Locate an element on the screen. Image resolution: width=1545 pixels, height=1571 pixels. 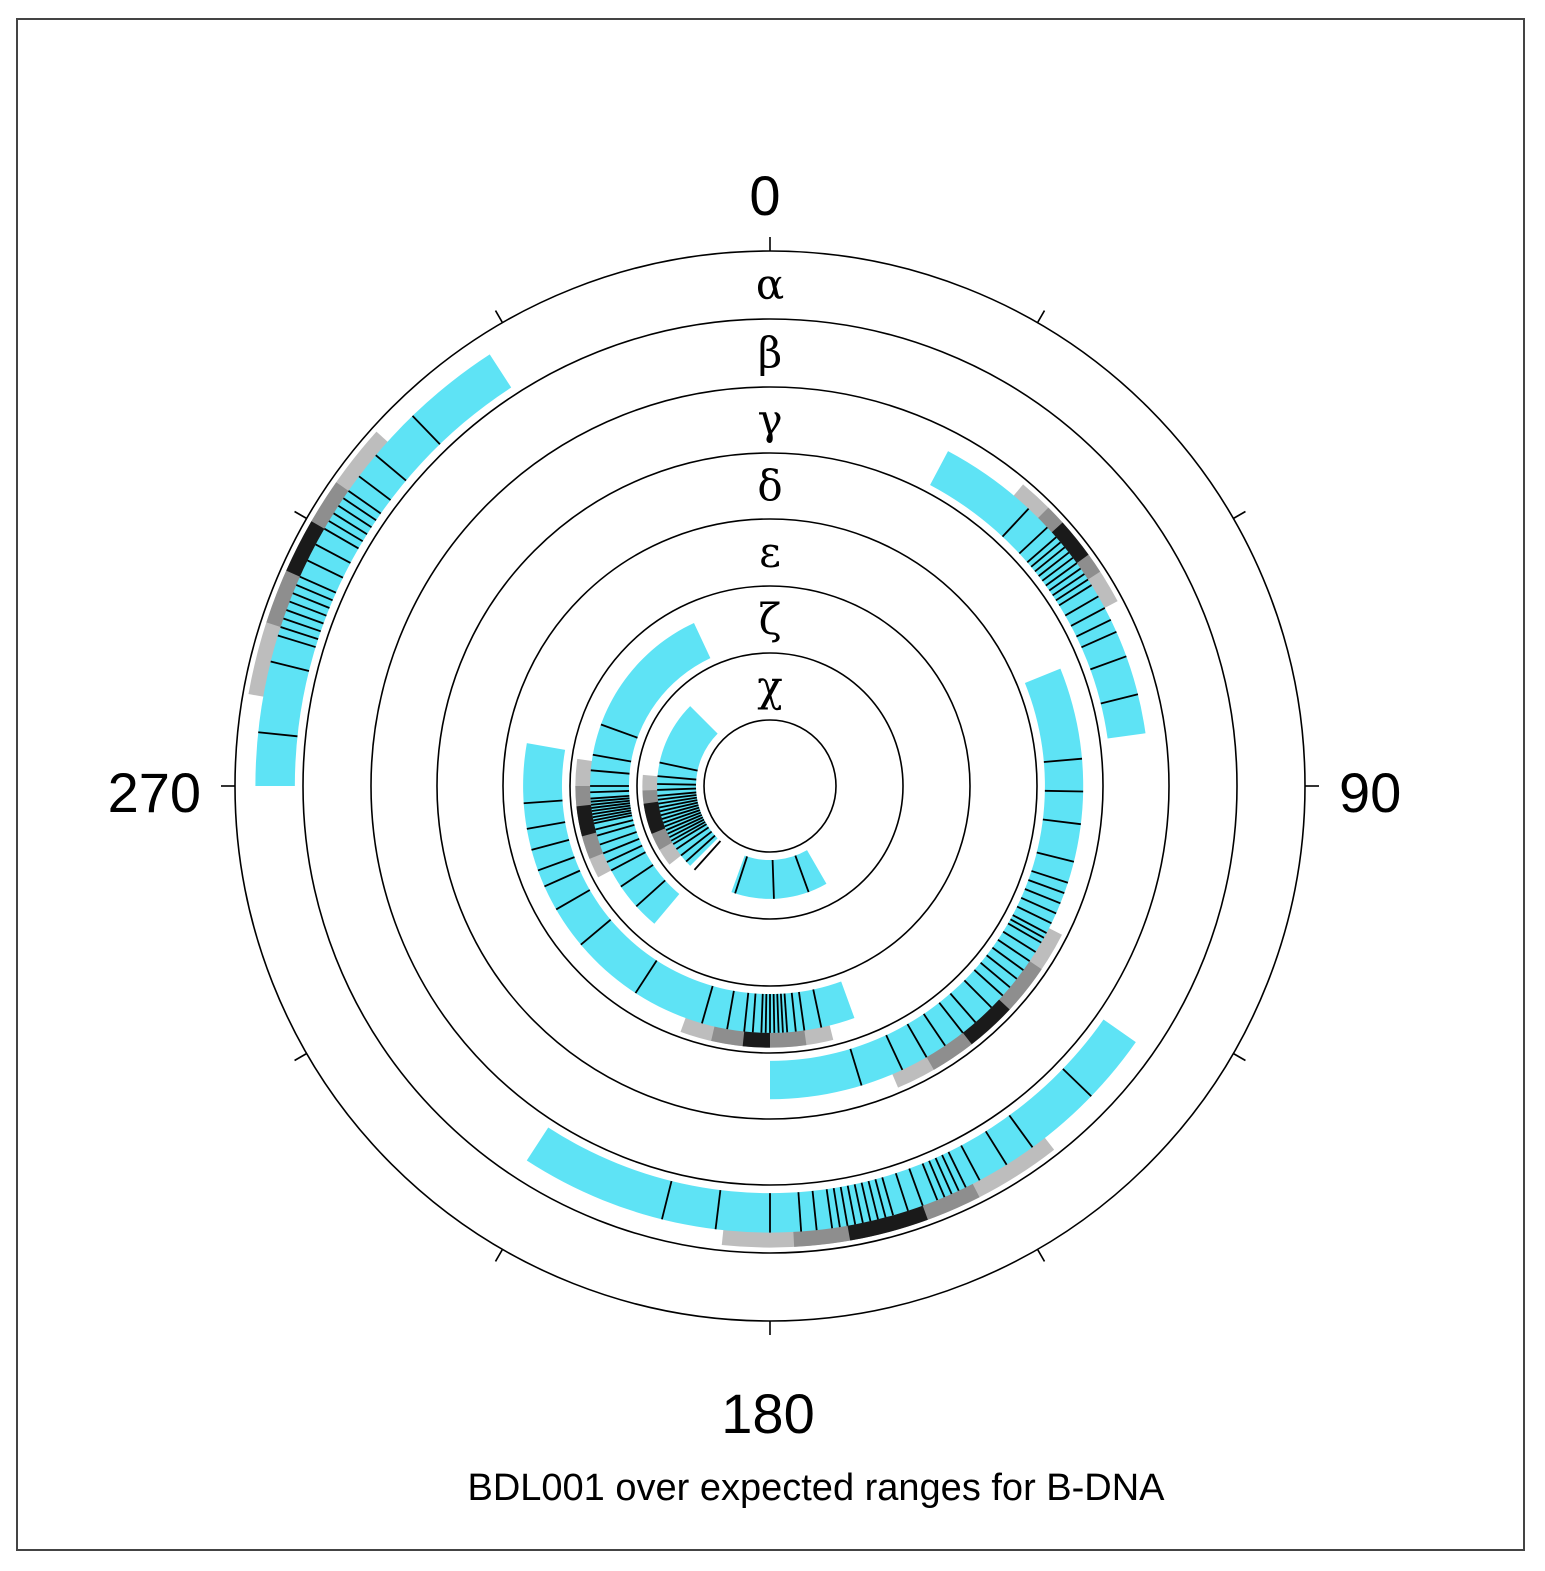
angle-label: 0 is located at coordinates (764, 195).